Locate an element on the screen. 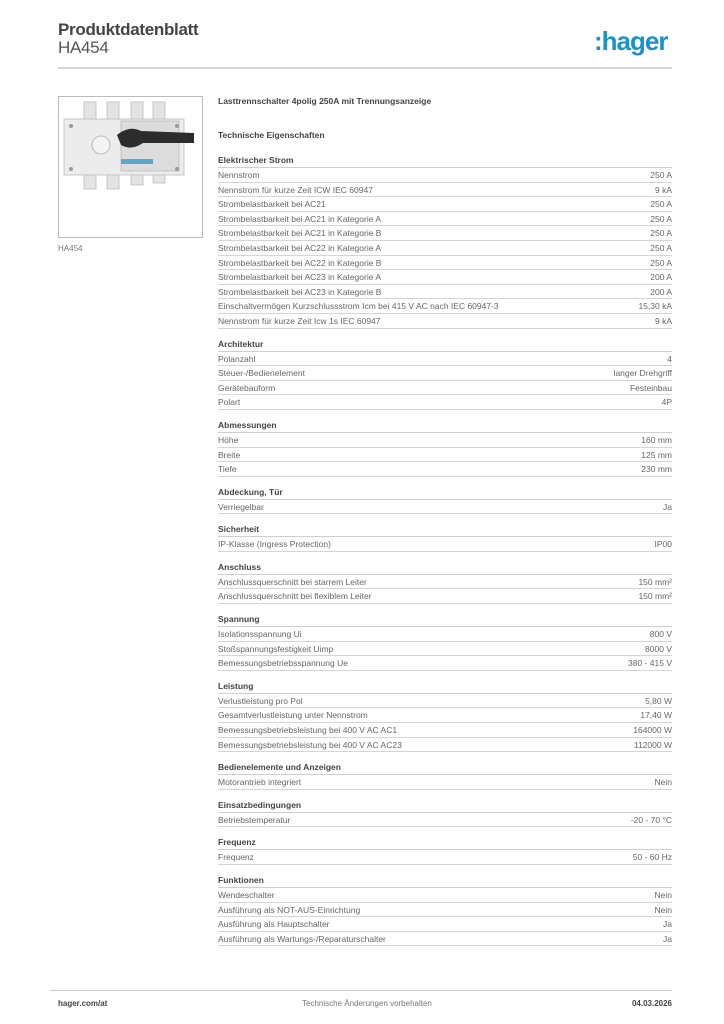 The image size is (724, 1024). spec-label: Nennstrom für kurze Zeit ICW IEC 60947 is located at coordinates (295, 189).